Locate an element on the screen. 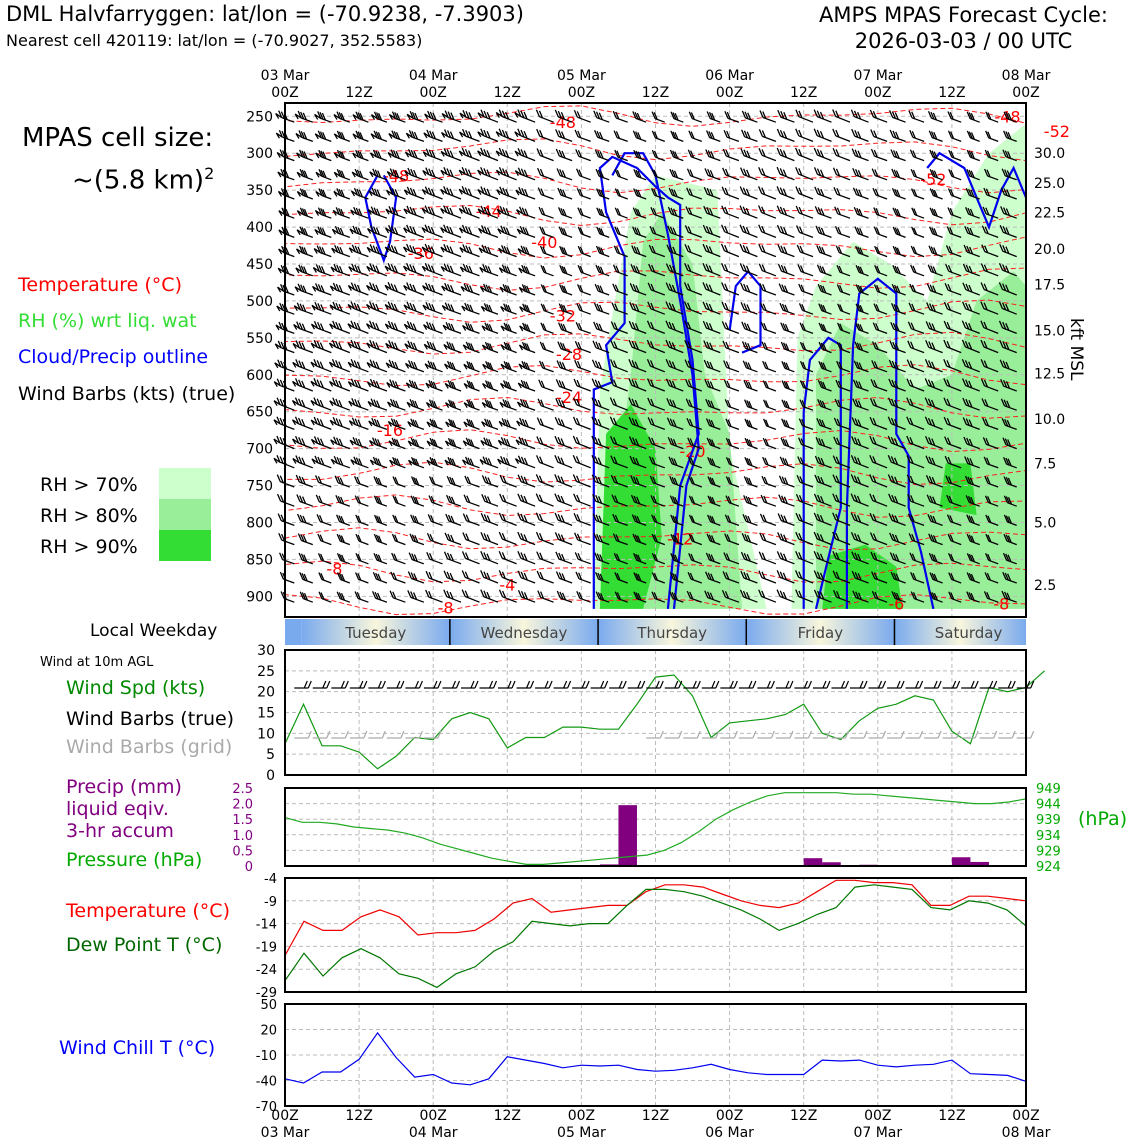 This screenshot has height=1140, width=1140. pressure-tick-label: 250 is located at coordinates (259, 117).